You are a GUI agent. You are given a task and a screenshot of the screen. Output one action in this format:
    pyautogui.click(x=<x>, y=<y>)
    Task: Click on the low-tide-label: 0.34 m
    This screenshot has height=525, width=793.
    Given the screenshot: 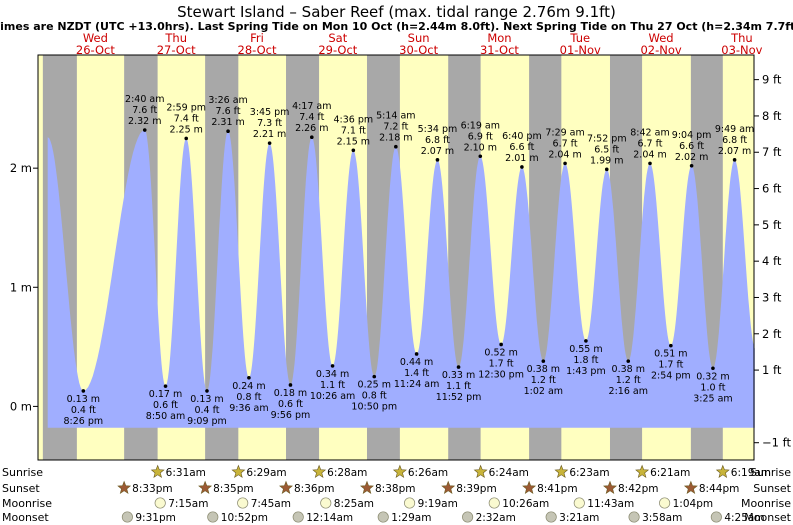 What is the action you would take?
    pyautogui.click(x=332, y=374)
    